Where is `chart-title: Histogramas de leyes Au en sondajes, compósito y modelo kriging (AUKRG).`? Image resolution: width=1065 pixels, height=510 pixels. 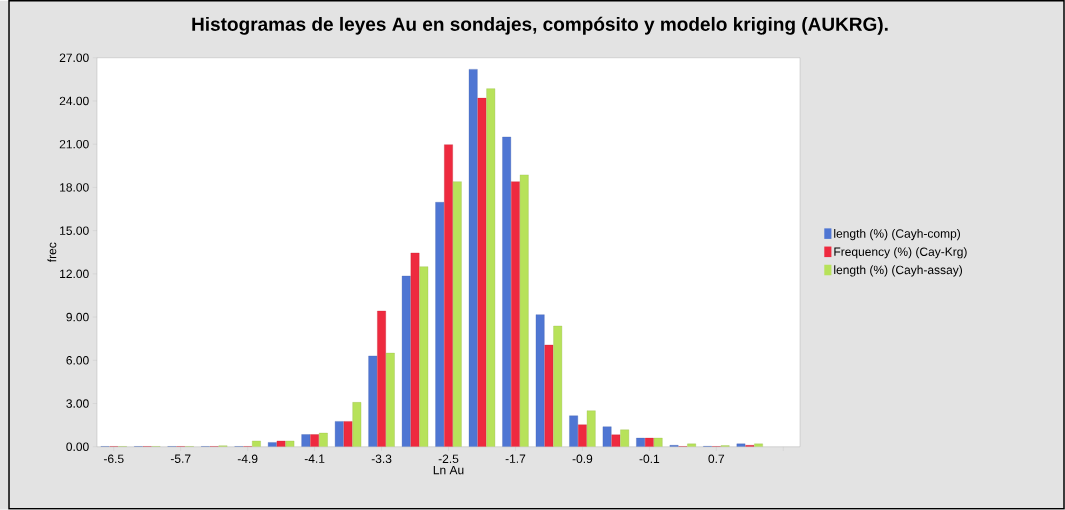
chart-title: Histogramas de leyes Au en sondajes, compósito y modelo kriging (AUKRG). is located at coordinates (540, 25).